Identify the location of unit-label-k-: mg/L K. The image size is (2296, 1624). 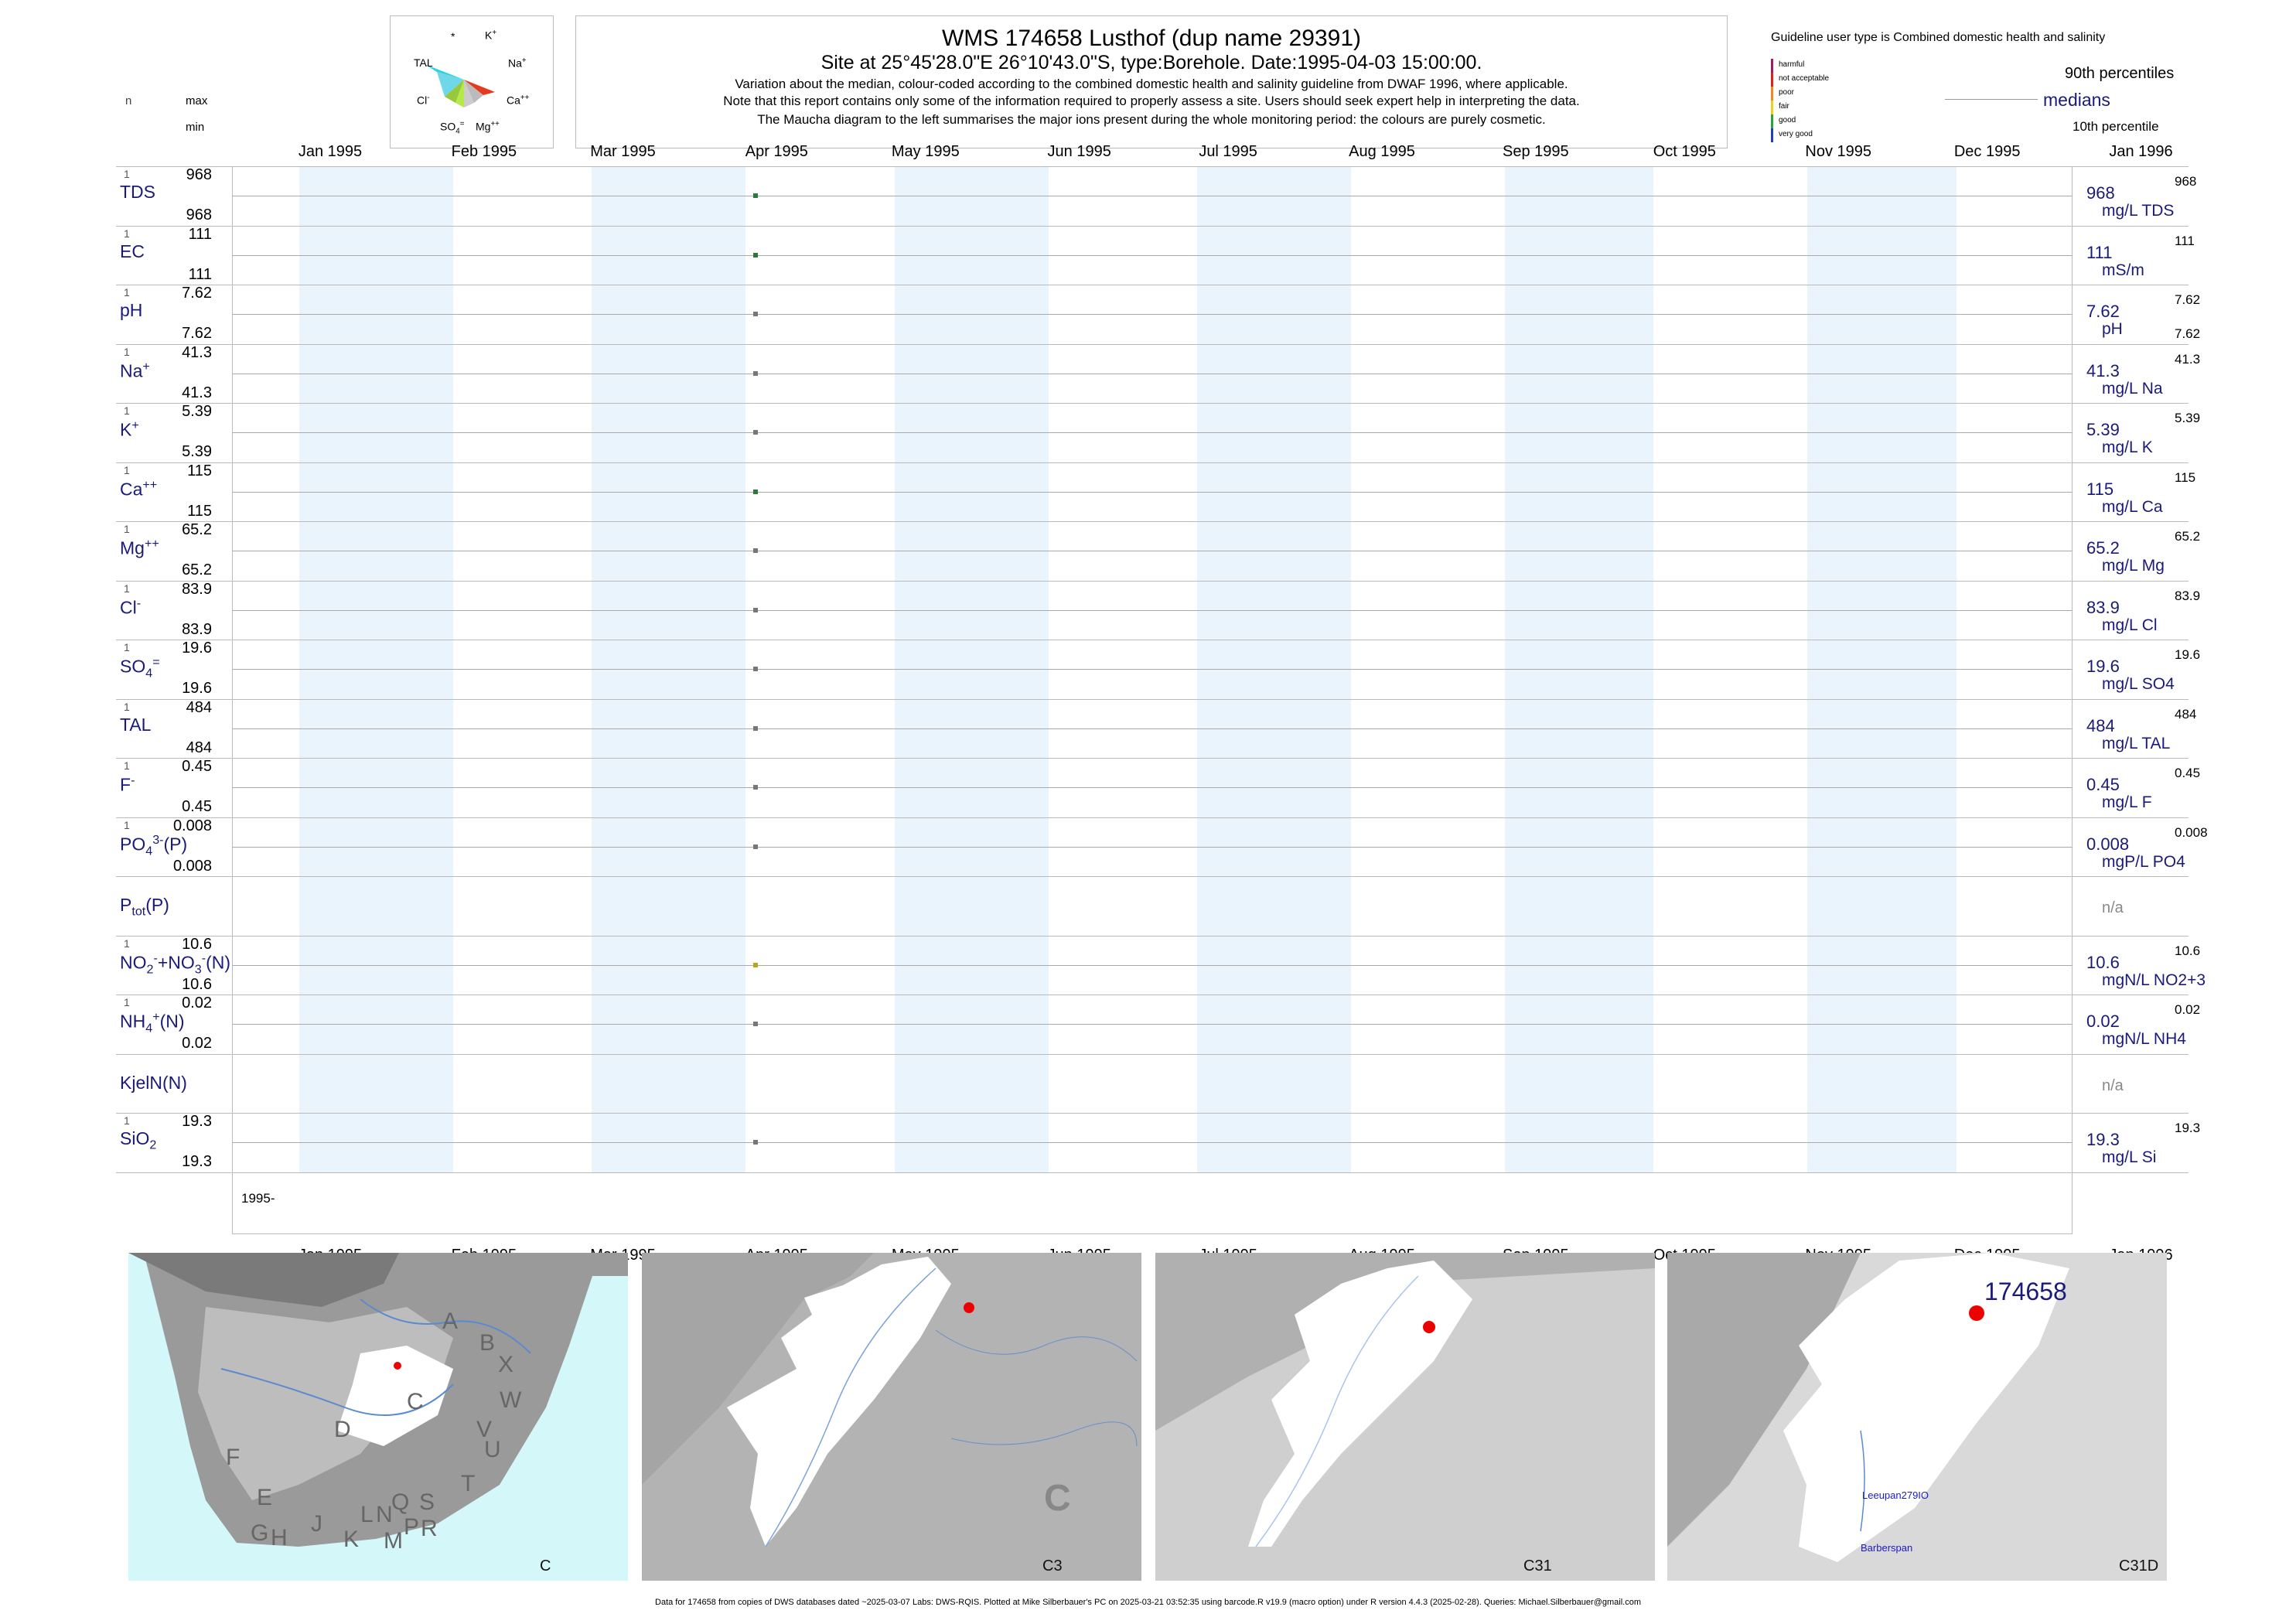
(2127, 447).